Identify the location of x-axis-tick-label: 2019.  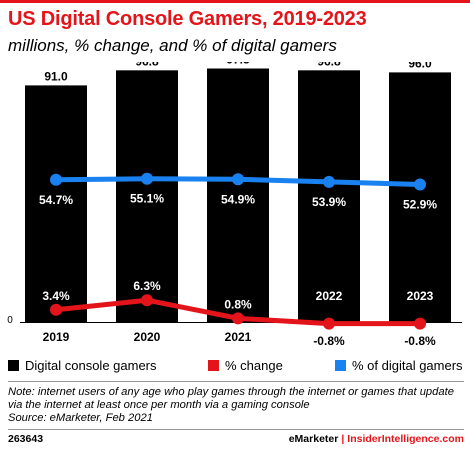
(56, 337).